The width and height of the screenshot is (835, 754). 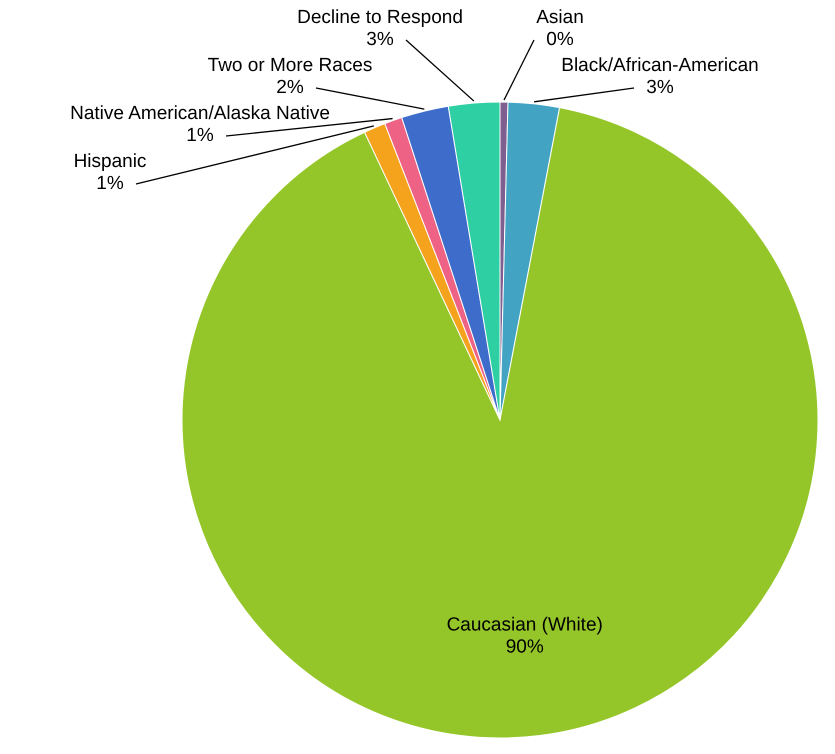 I want to click on slice-label: Asian, so click(x=560, y=17).